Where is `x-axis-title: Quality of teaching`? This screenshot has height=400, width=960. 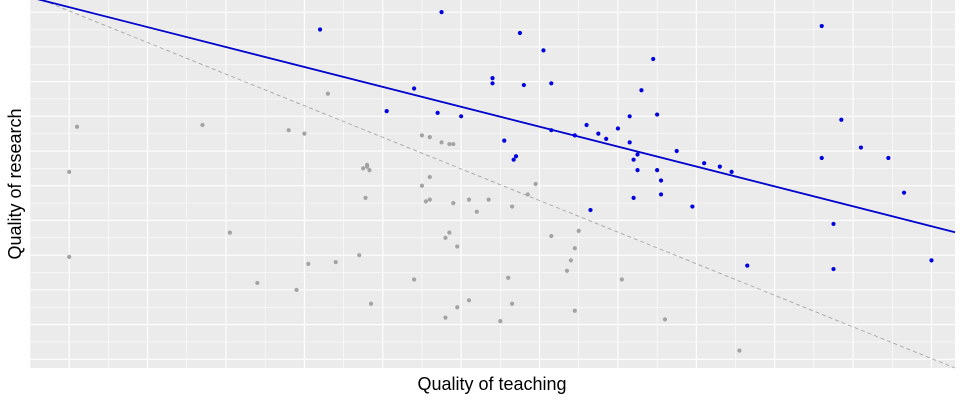
x-axis-title: Quality of teaching is located at coordinates (491, 384).